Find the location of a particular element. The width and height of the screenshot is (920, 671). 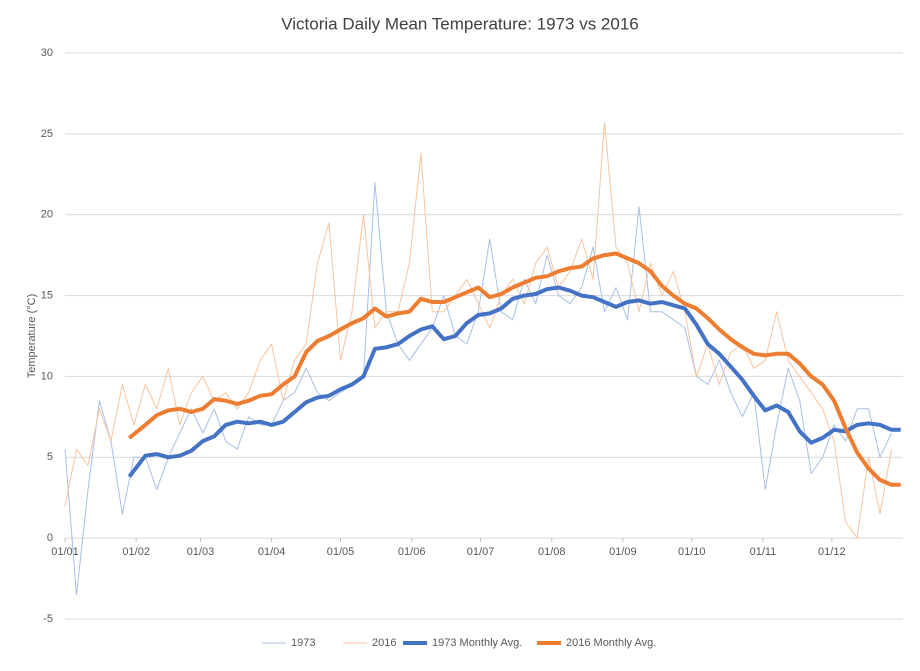

y-axis-label: Temperature (°C) is located at coordinates (32, 336).